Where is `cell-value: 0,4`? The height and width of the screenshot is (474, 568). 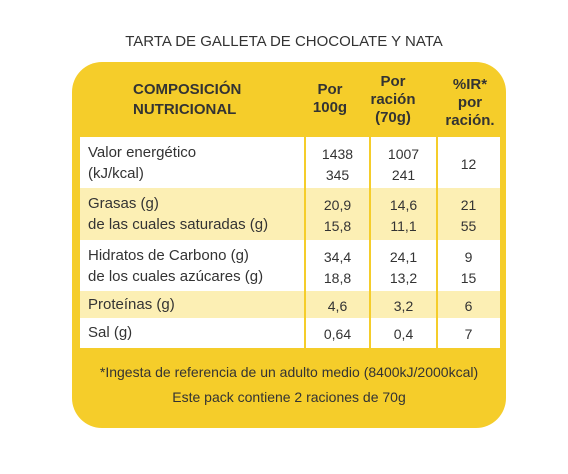 cell-value: 0,4 is located at coordinates (403, 334).